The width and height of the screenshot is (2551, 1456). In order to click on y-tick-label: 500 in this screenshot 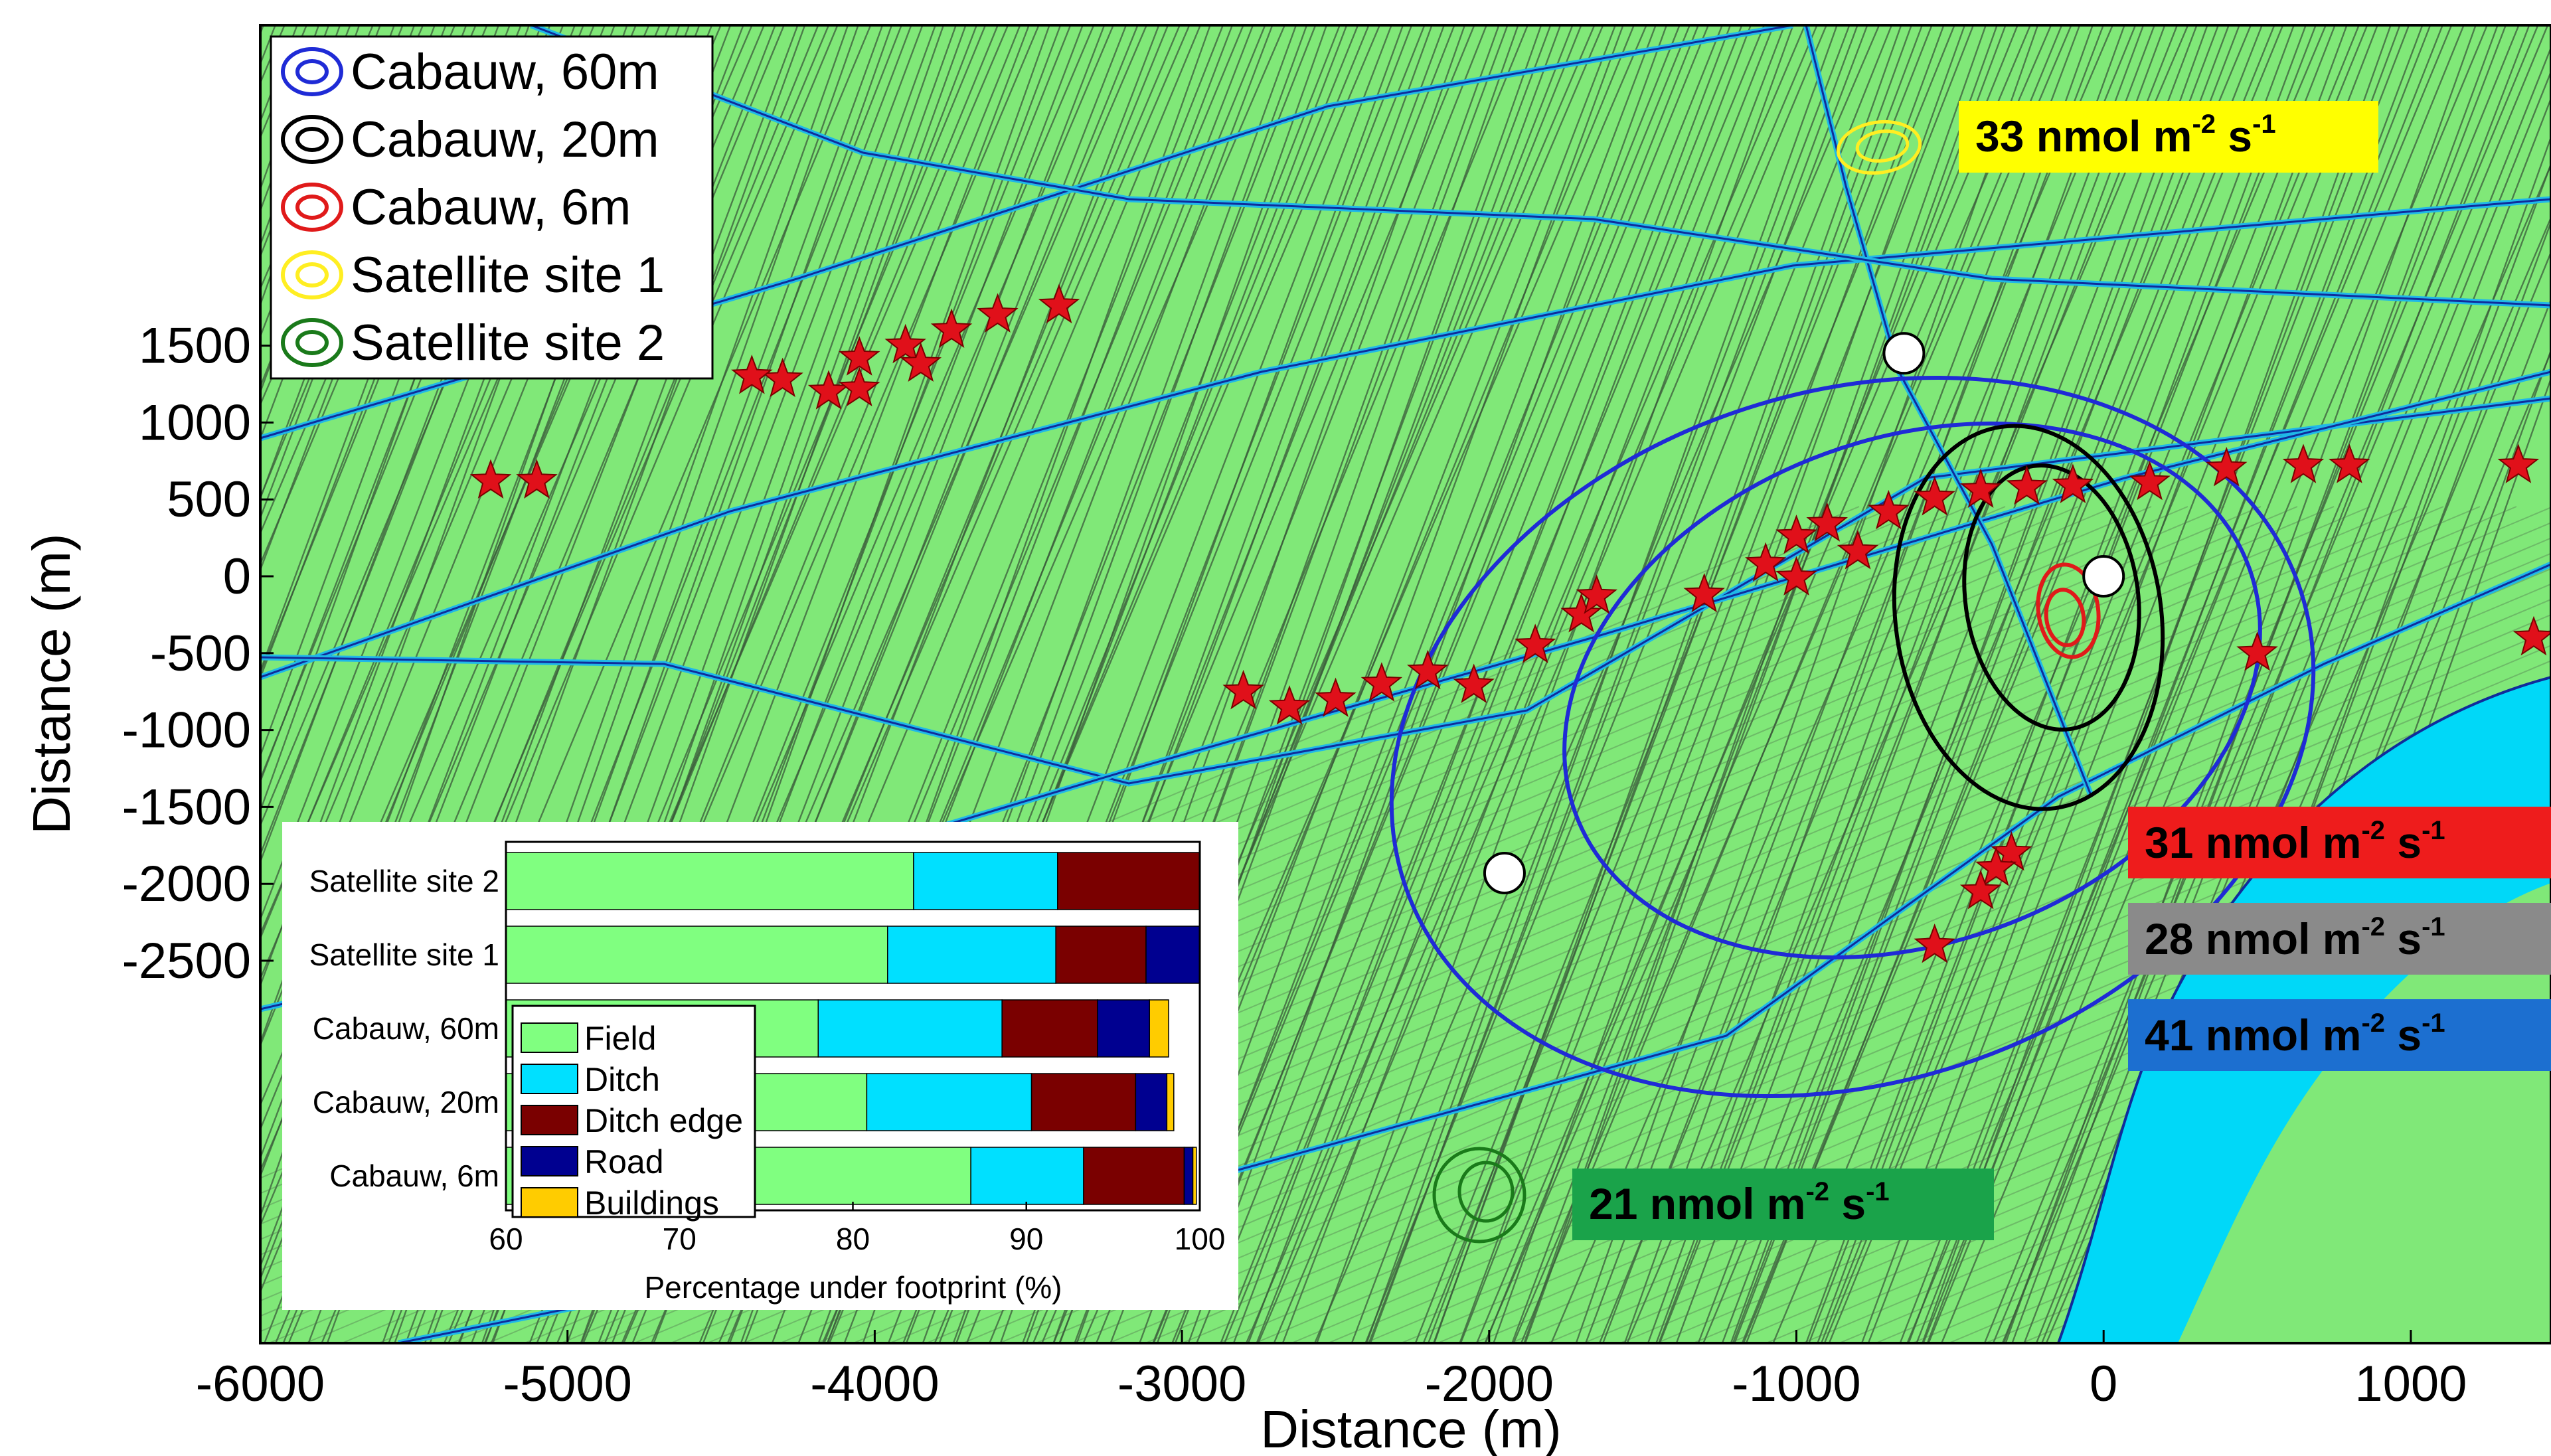, I will do `click(209, 499)`.